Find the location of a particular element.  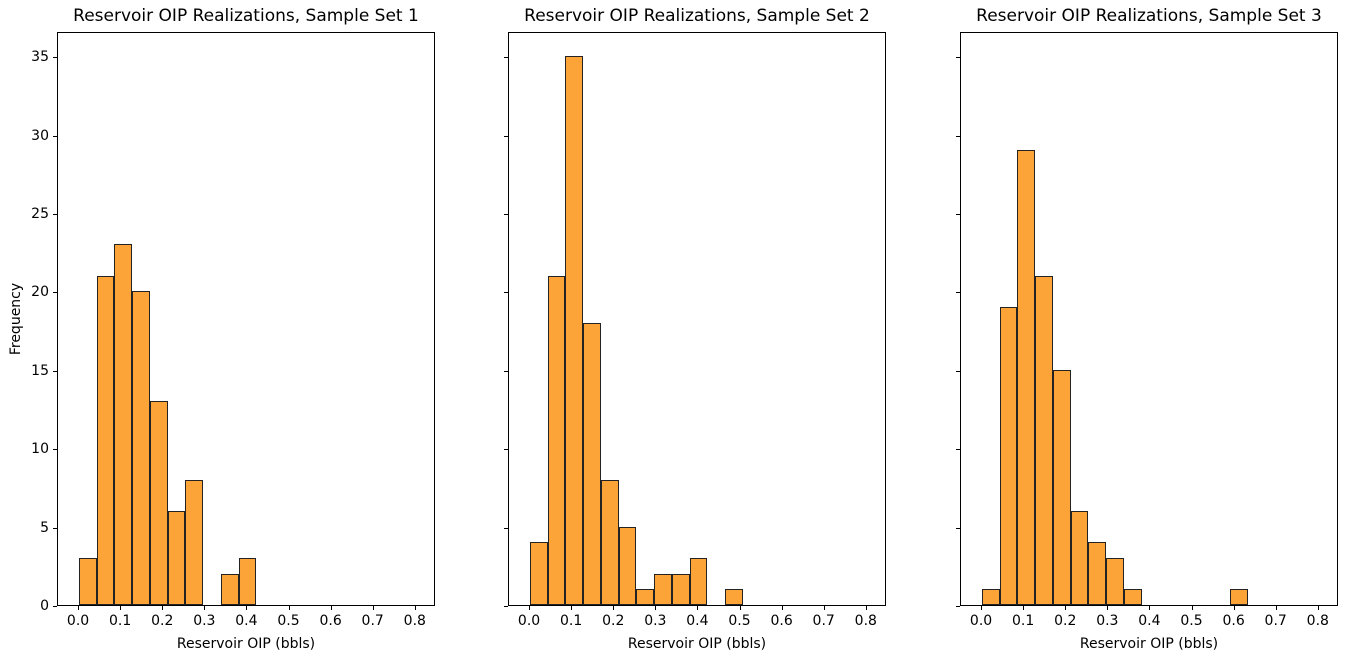

y-tick-label: 0 is located at coordinates (44, 606).